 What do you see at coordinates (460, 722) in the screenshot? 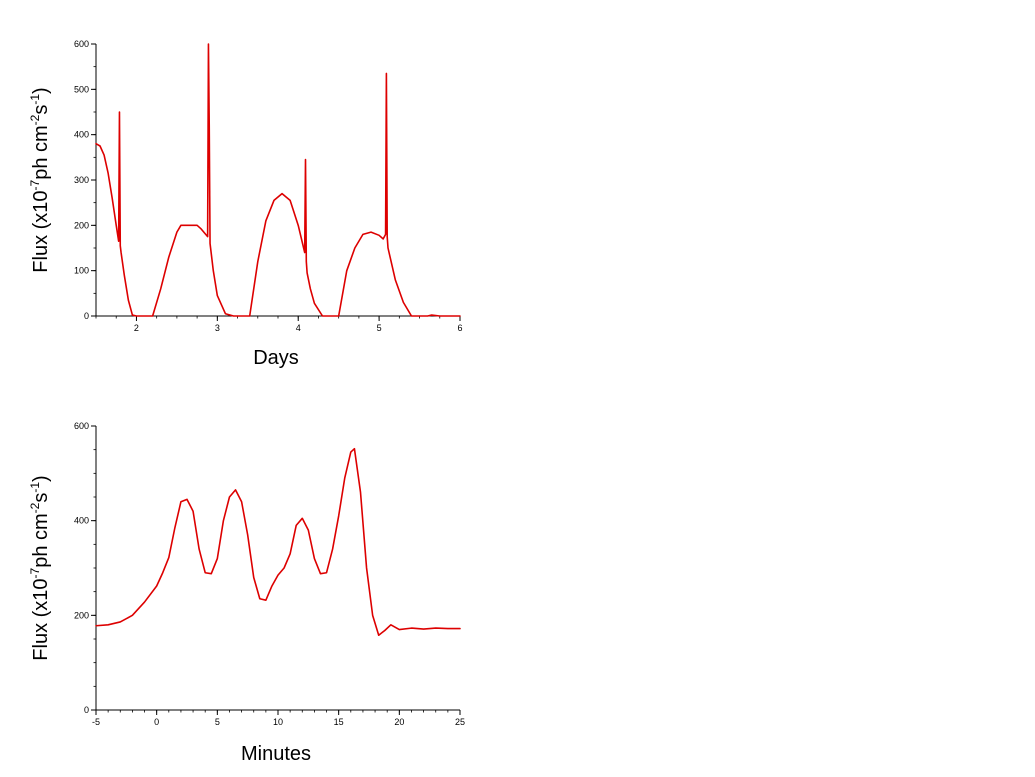
I see `x-tick-label: 25` at bounding box center [460, 722].